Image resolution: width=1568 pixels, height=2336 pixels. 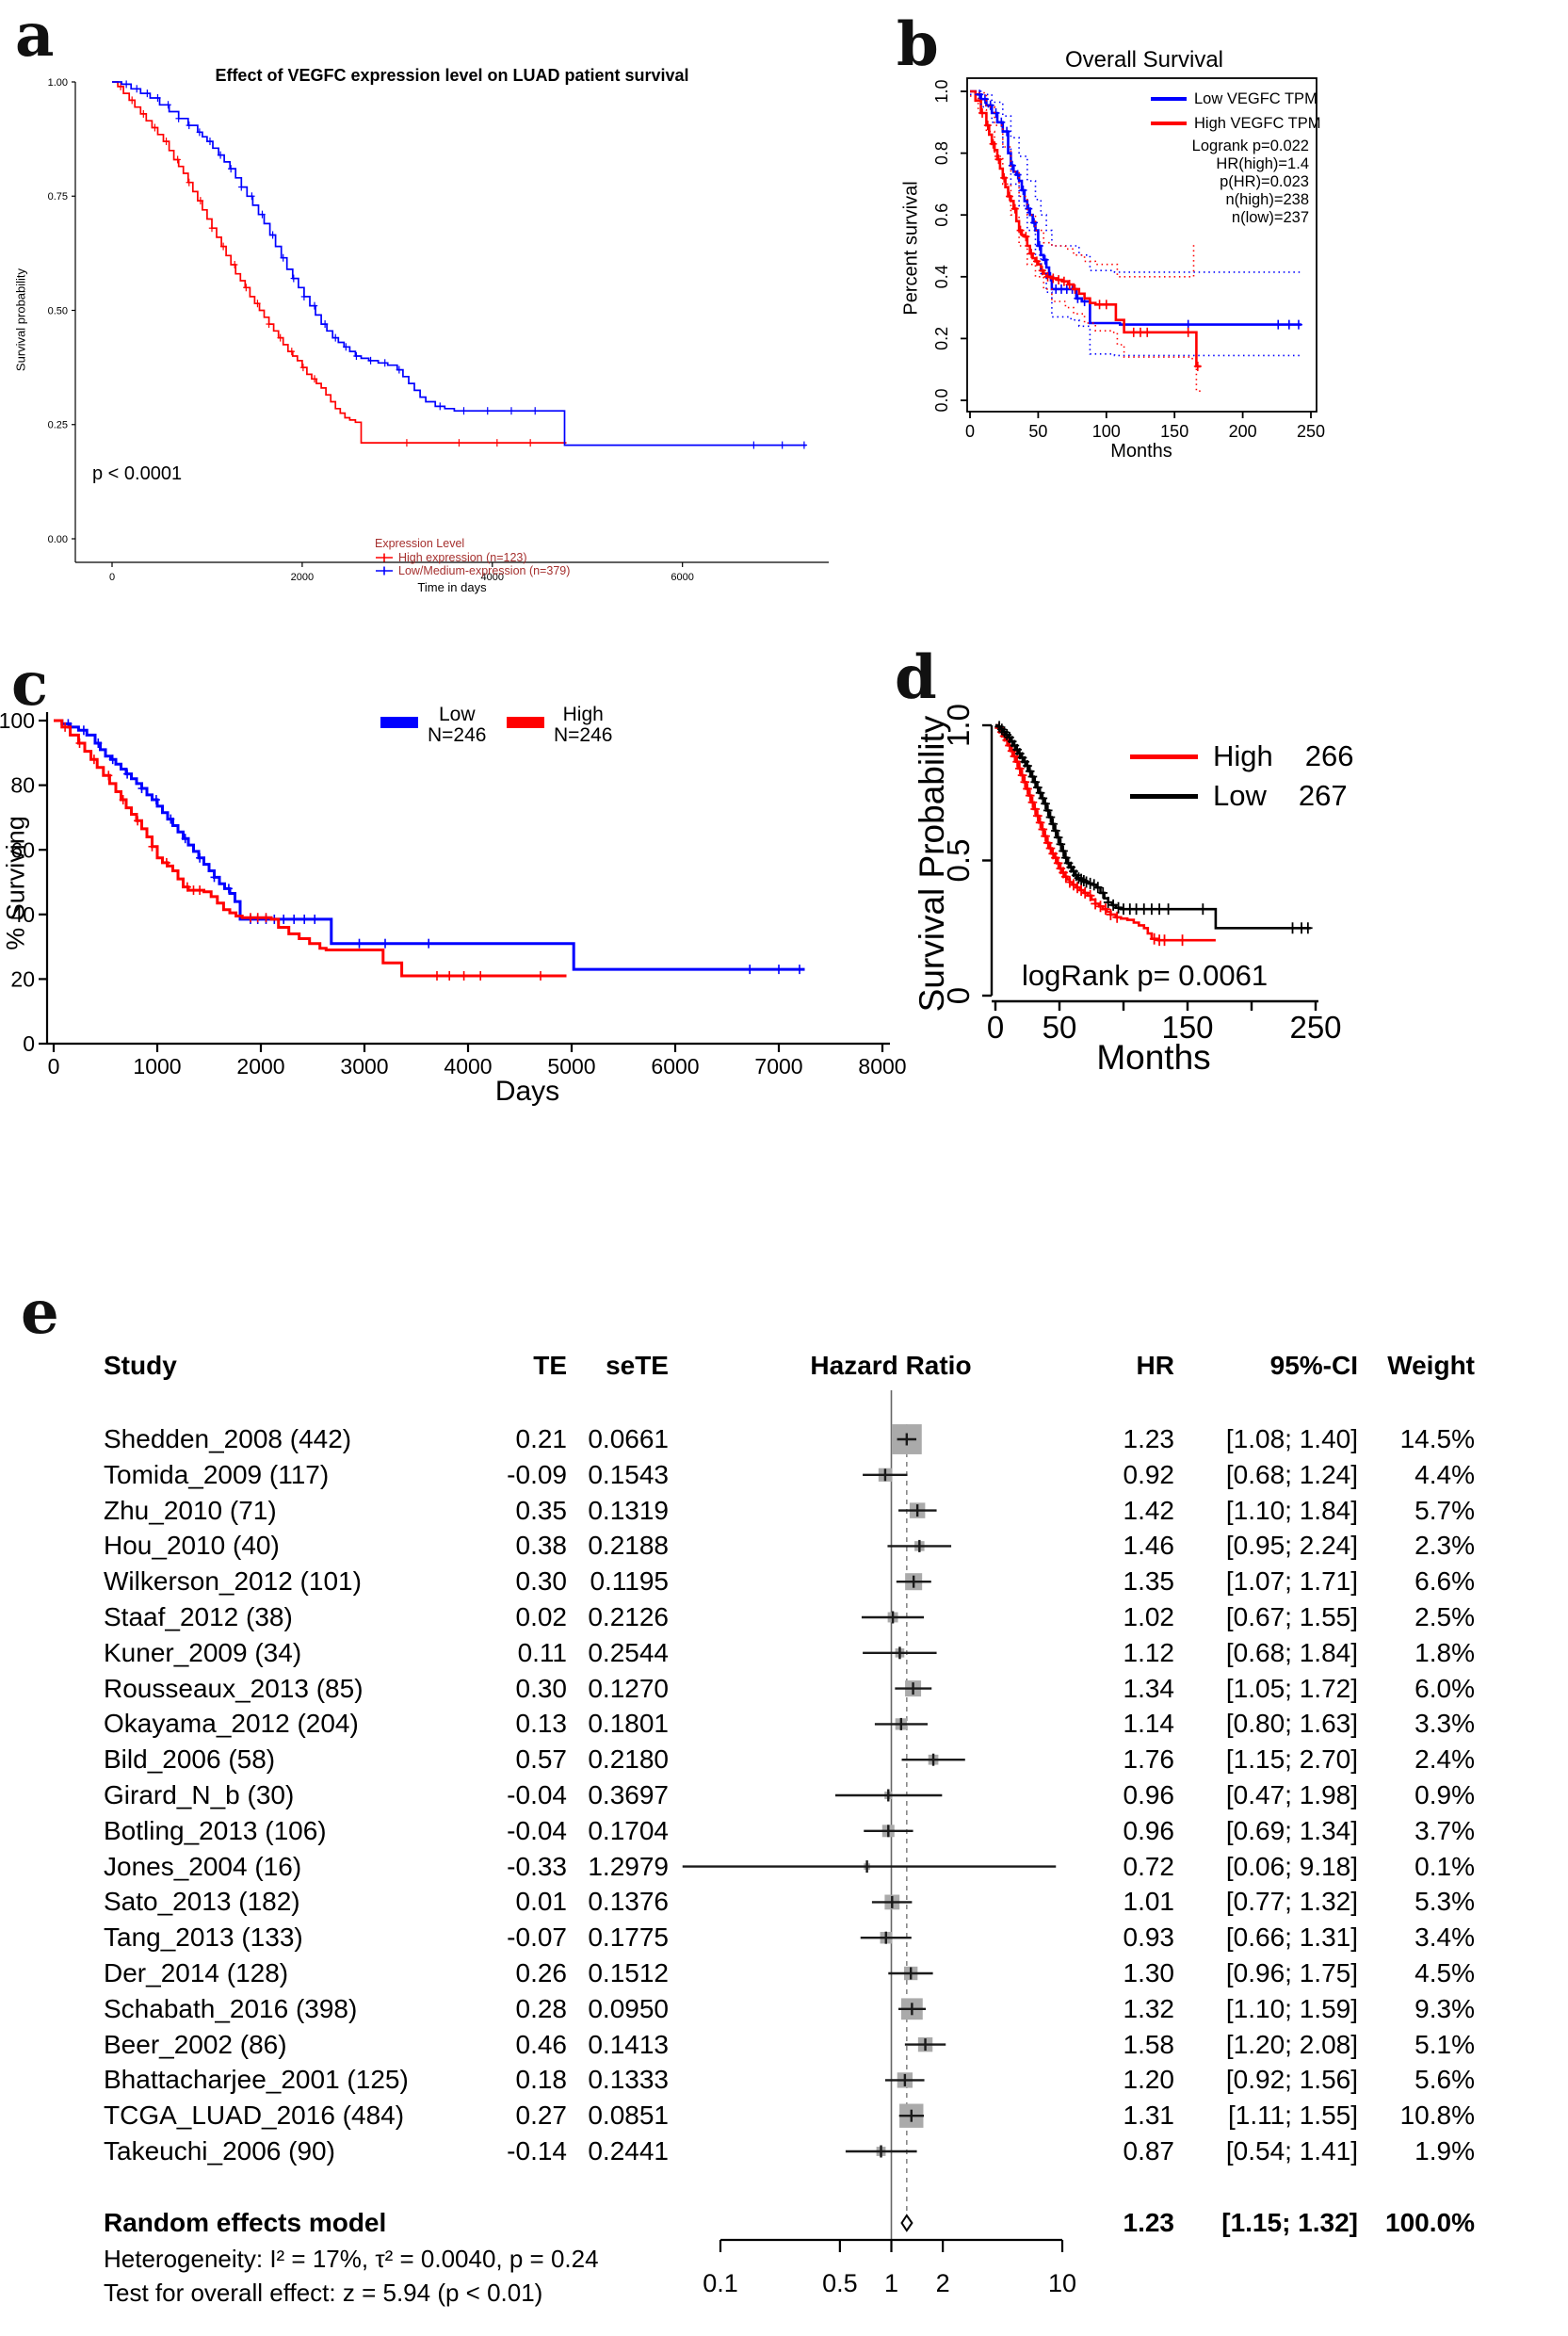 I want to click on forest-row-te: 0.46, so click(x=541, y=2044).